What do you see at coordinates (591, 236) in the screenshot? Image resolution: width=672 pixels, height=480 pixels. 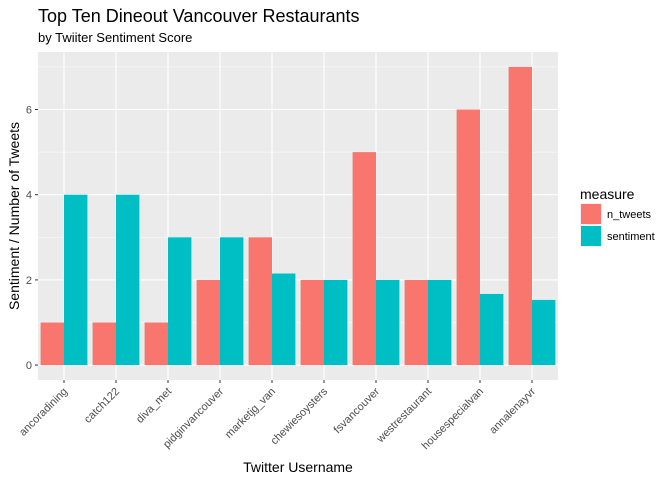 I see `legend-swatch-sentiment` at bounding box center [591, 236].